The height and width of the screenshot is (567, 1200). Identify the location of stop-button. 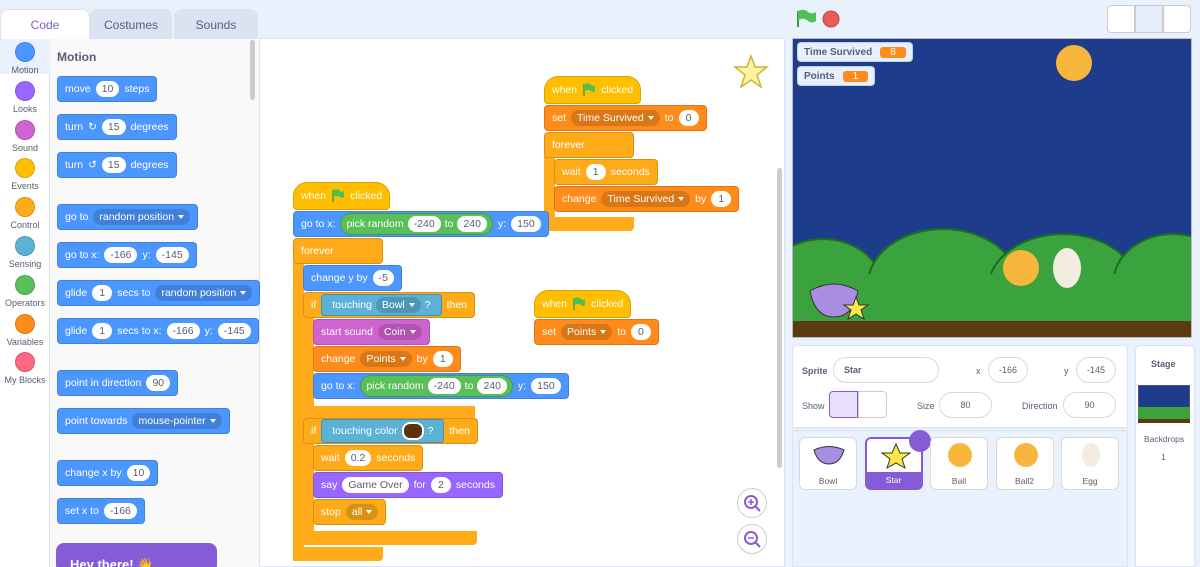
(831, 19).